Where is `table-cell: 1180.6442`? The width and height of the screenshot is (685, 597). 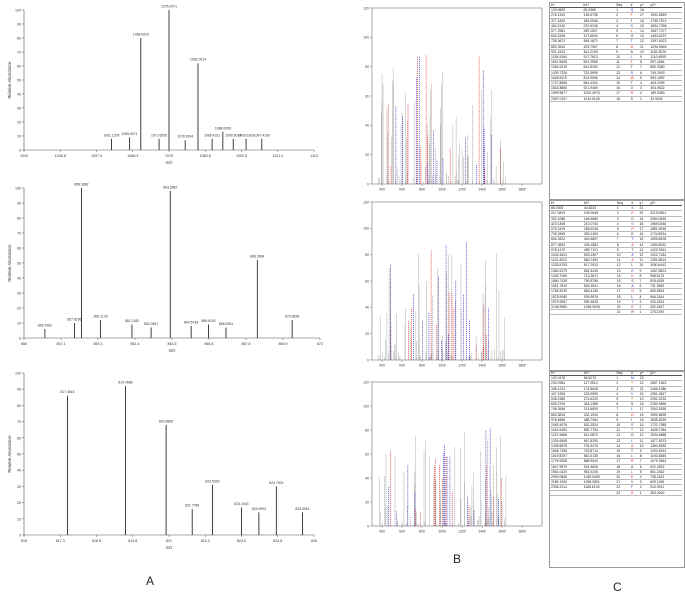 table-cell: 1180.6442 is located at coordinates (665, 265).